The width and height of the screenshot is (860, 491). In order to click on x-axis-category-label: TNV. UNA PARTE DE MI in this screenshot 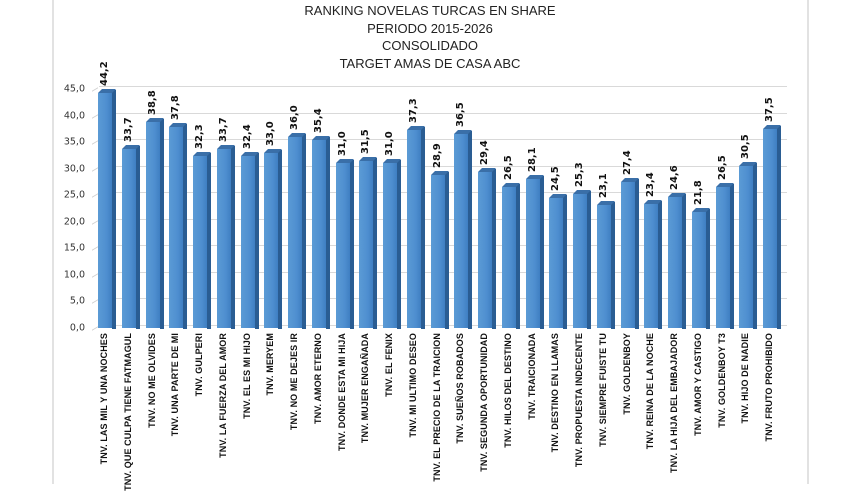, I will do `click(175, 385)`.